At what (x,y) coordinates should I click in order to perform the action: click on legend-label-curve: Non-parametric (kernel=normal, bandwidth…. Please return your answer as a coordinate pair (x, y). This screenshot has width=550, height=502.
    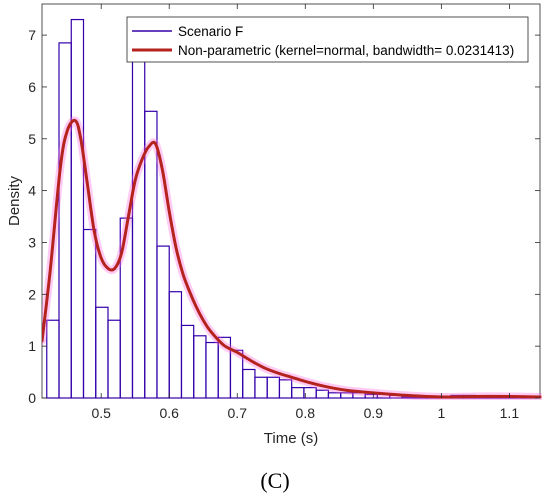
    Looking at the image, I should click on (346, 50).